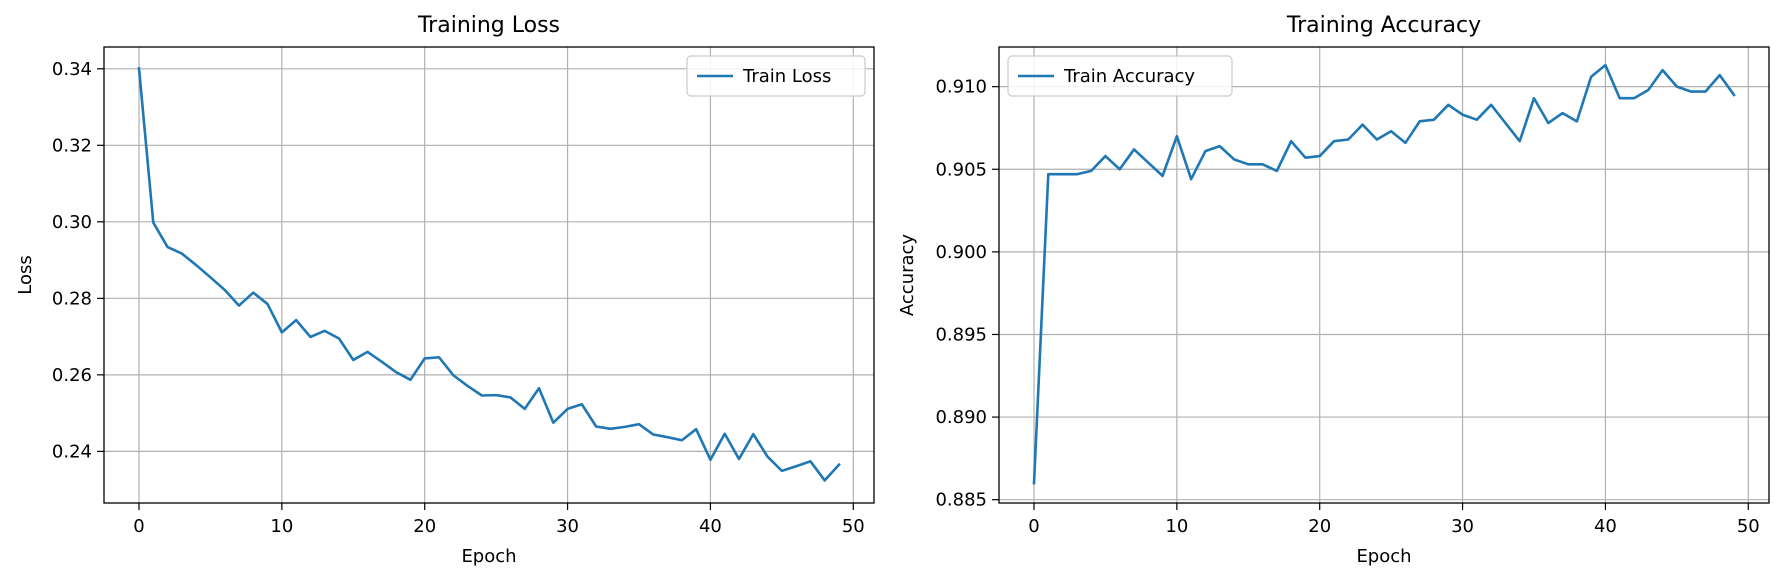  I want to click on loss-x-axis-label: Epoch, so click(488, 556).